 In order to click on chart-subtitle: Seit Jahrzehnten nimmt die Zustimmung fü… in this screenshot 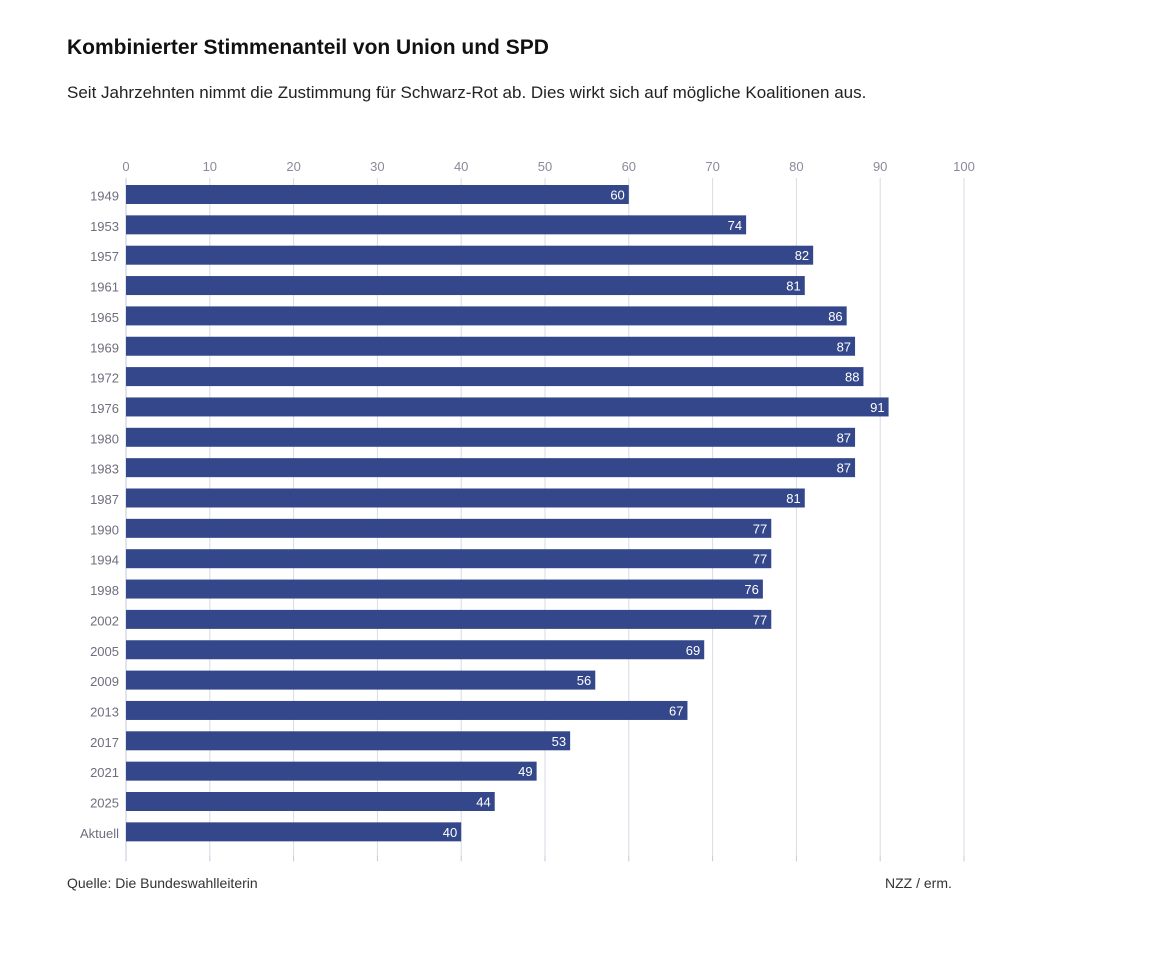, I will do `click(467, 92)`.